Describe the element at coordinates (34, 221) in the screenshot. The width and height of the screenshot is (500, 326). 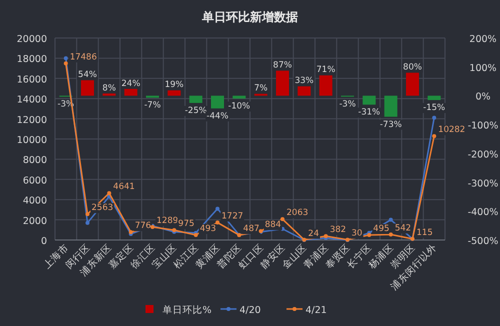
I see `y-tick-label: 2000` at that location.